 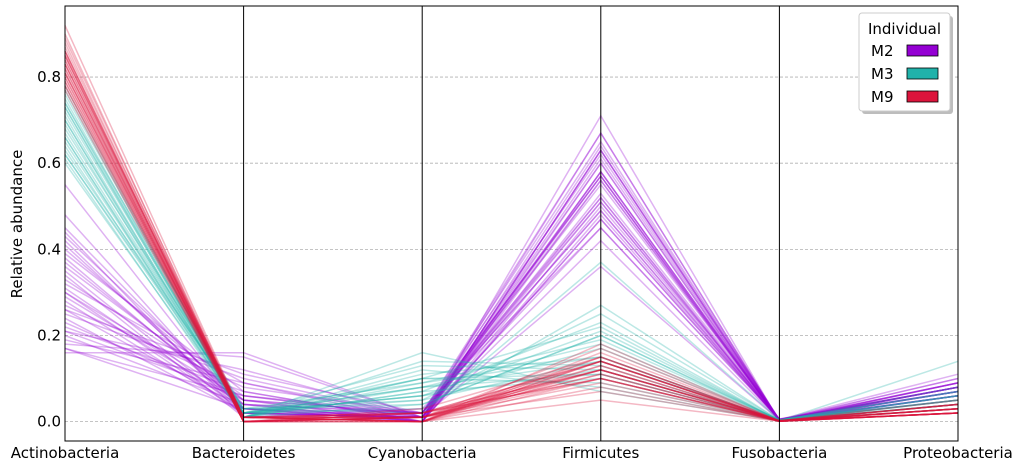 I want to click on y-tick-labels: 0.0 0.2 0.4 0.6 0.8, so click(x=49, y=249).